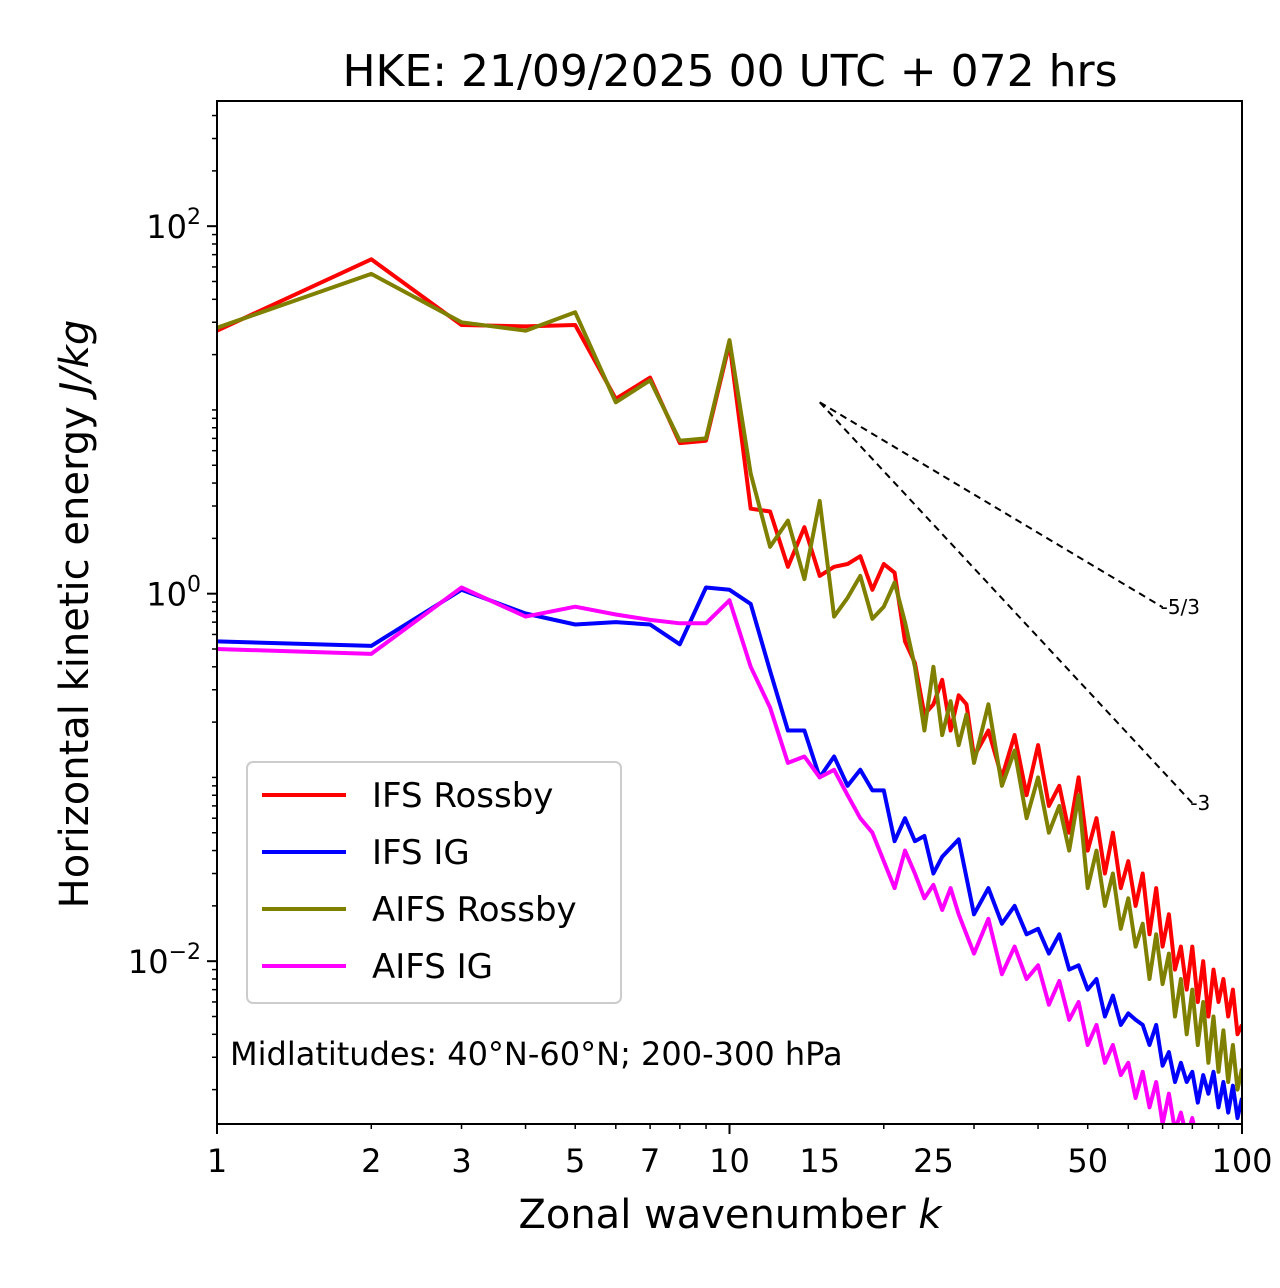 The width and height of the screenshot is (1280, 1288). What do you see at coordinates (474, 910) in the screenshot?
I see `legend-label: AIFS Rossby` at bounding box center [474, 910].